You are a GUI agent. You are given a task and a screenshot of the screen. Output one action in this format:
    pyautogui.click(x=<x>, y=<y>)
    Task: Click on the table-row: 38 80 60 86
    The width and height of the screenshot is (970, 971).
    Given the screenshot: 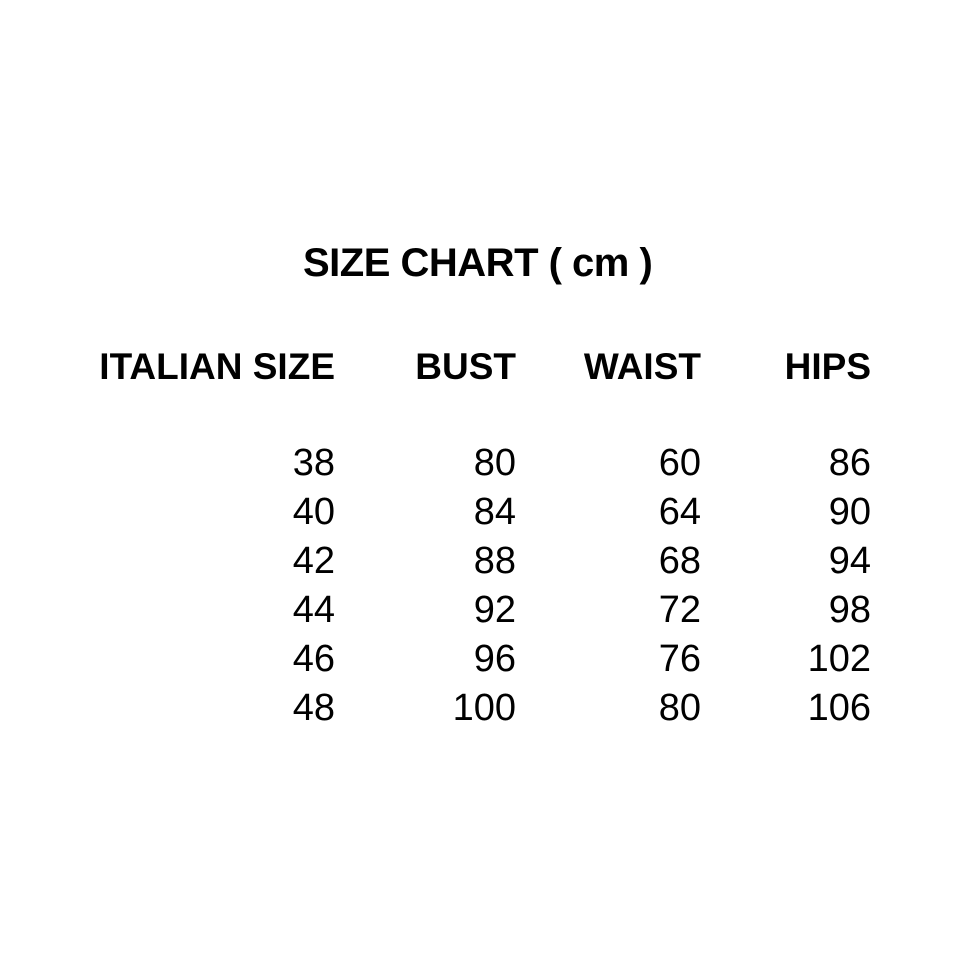 What is the action you would take?
    pyautogui.click(x=480, y=463)
    